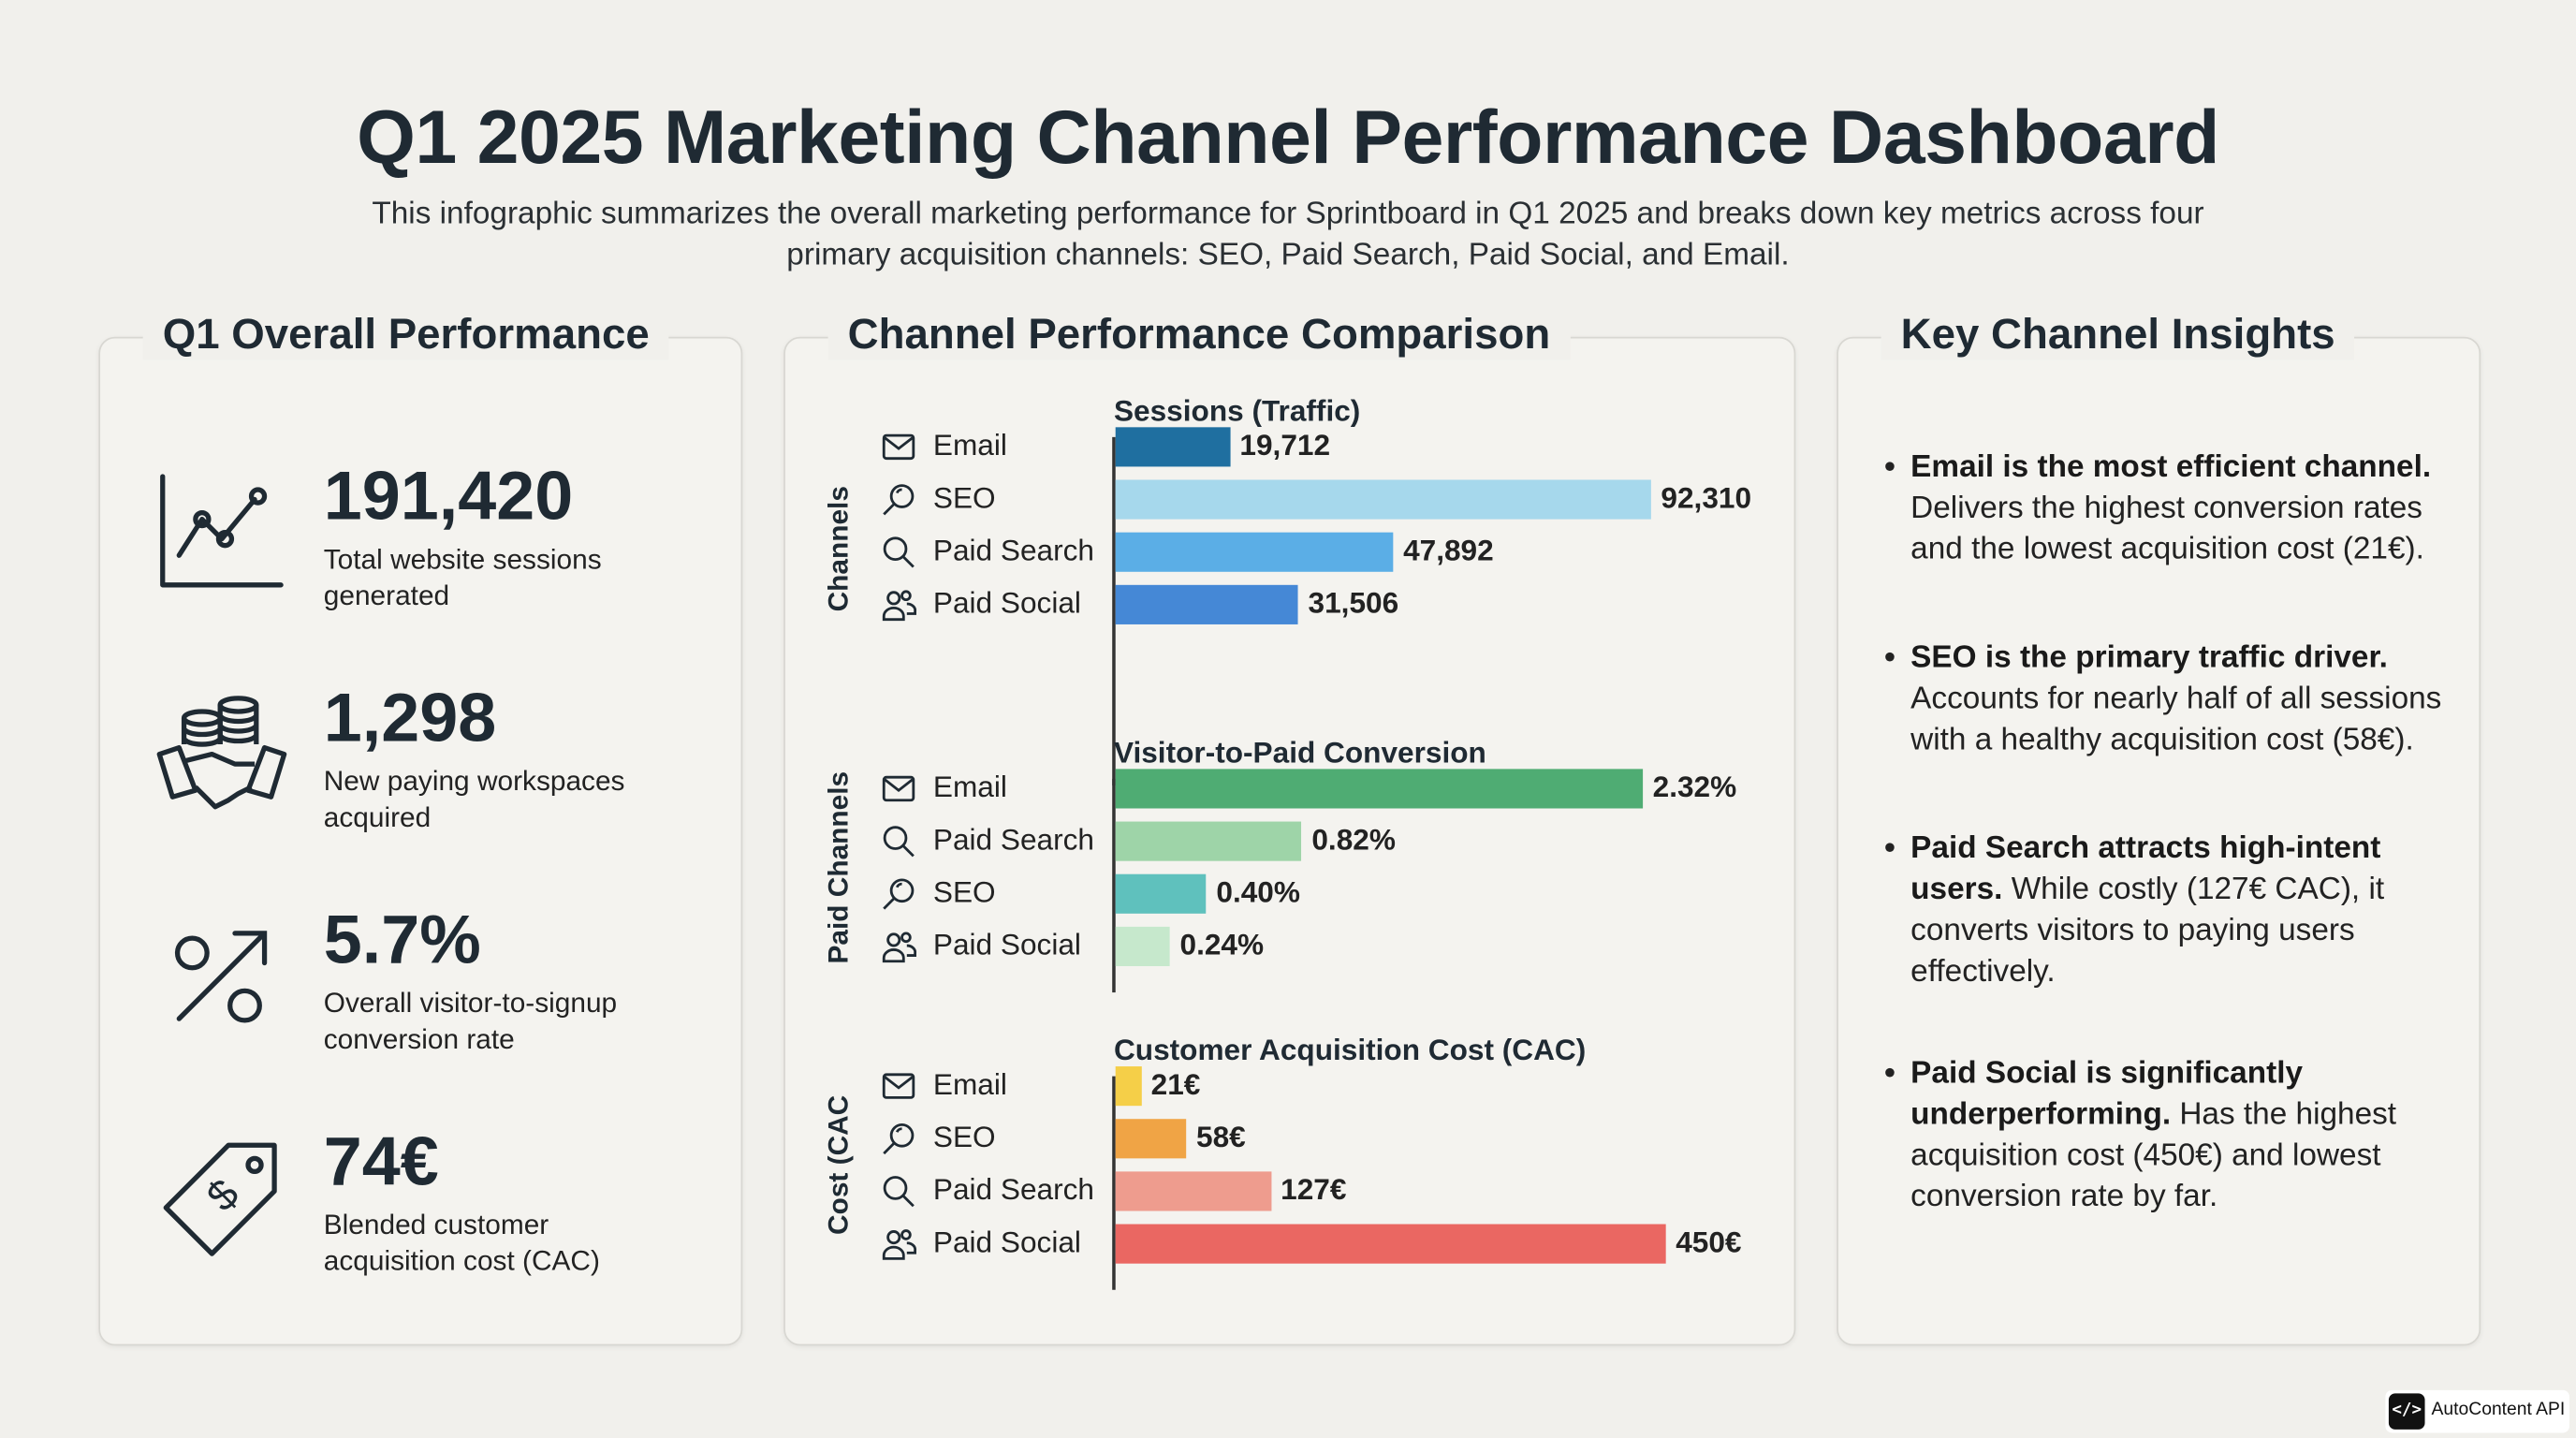  Describe the element at coordinates (1199, 334) in the screenshot. I see `panel-title: Channel Performance Comparison` at that location.